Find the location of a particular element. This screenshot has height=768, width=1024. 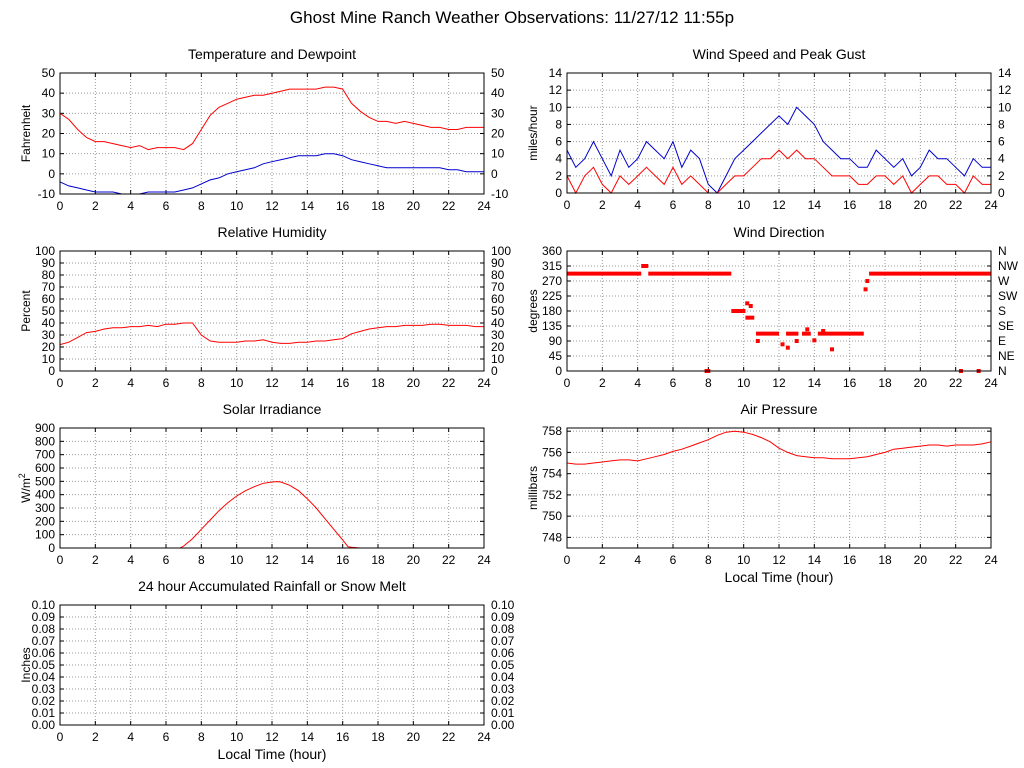

y-tick-label: 500 is located at coordinates (45, 481).